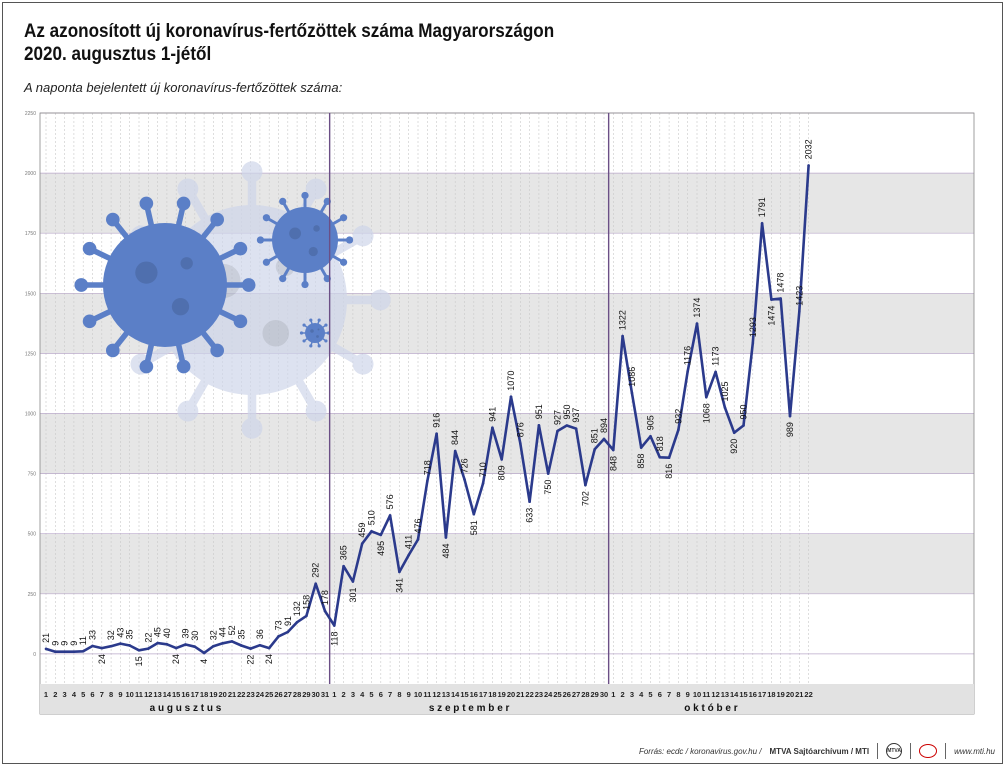  What do you see at coordinates (353, 595) in the screenshot?
I see `data-label: 301` at bounding box center [353, 595].